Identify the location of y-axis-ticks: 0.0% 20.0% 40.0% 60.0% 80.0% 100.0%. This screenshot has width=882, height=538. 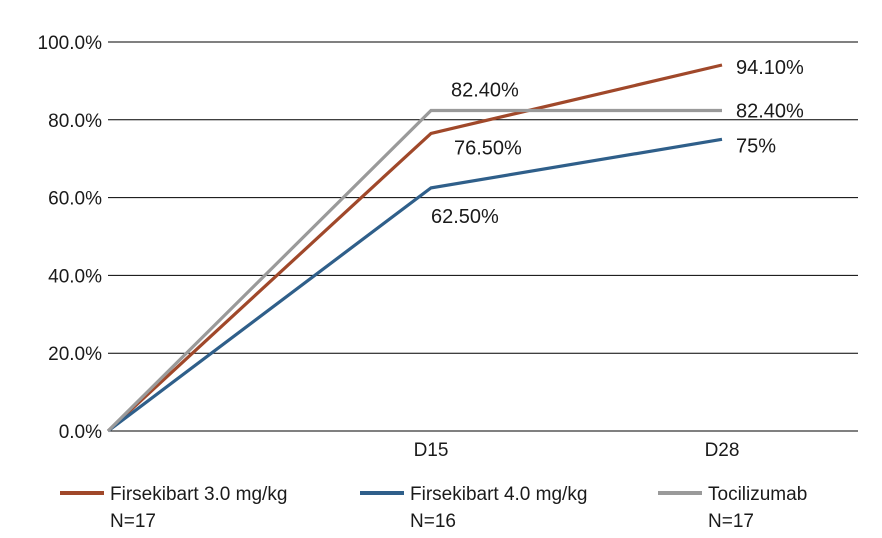
(70, 238).